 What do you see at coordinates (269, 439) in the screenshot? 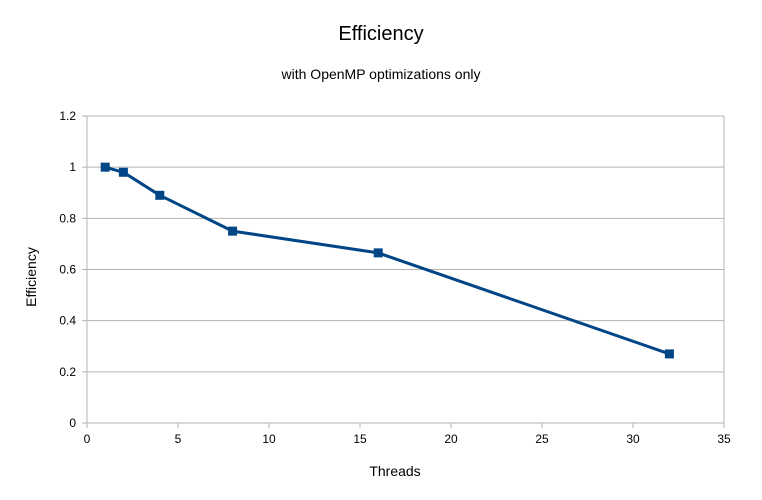
I see `x-tick-label: 10` at bounding box center [269, 439].